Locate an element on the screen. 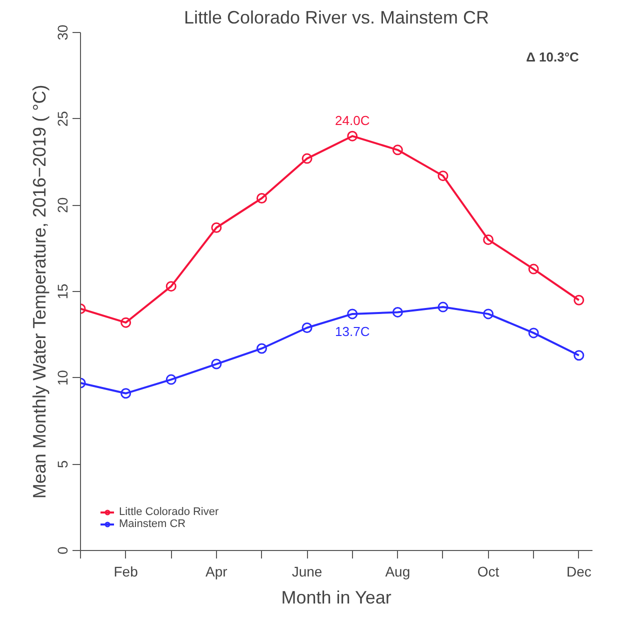 The height and width of the screenshot is (617, 619). x-tick-label: Apr is located at coordinates (217, 572).